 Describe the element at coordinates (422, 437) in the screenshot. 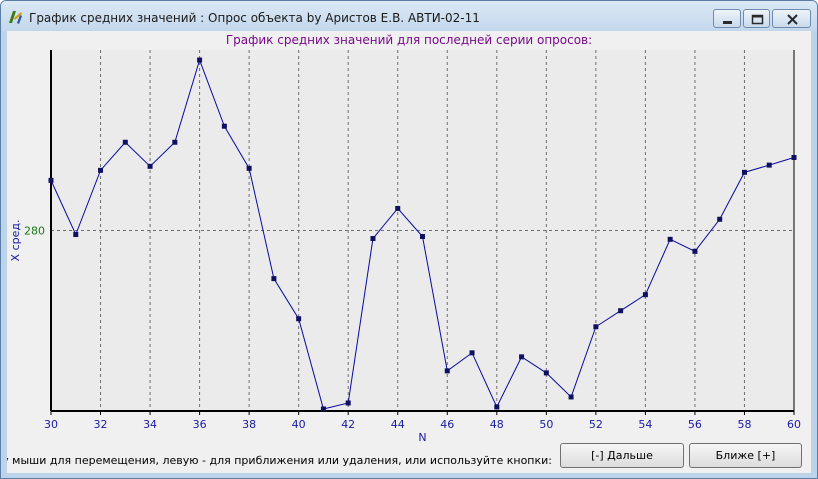

I see `x-axis-label: N` at that location.